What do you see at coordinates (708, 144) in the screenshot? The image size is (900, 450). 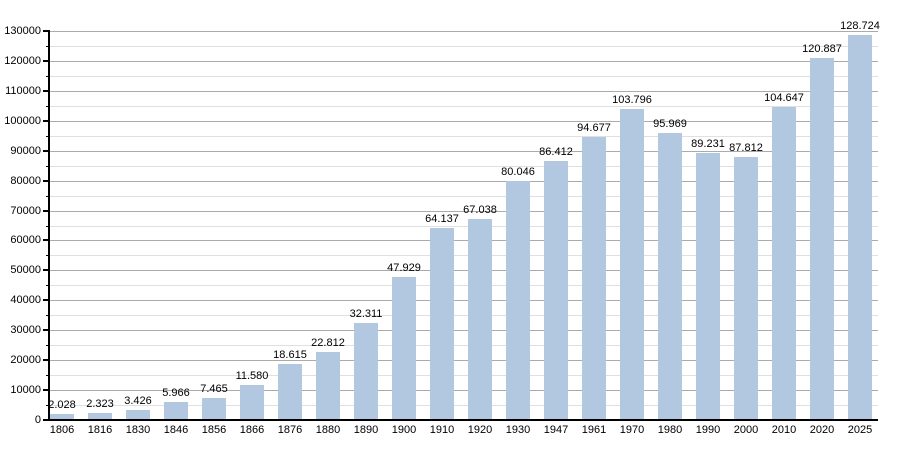 I see `bar-value-label: 89.231` at bounding box center [708, 144].